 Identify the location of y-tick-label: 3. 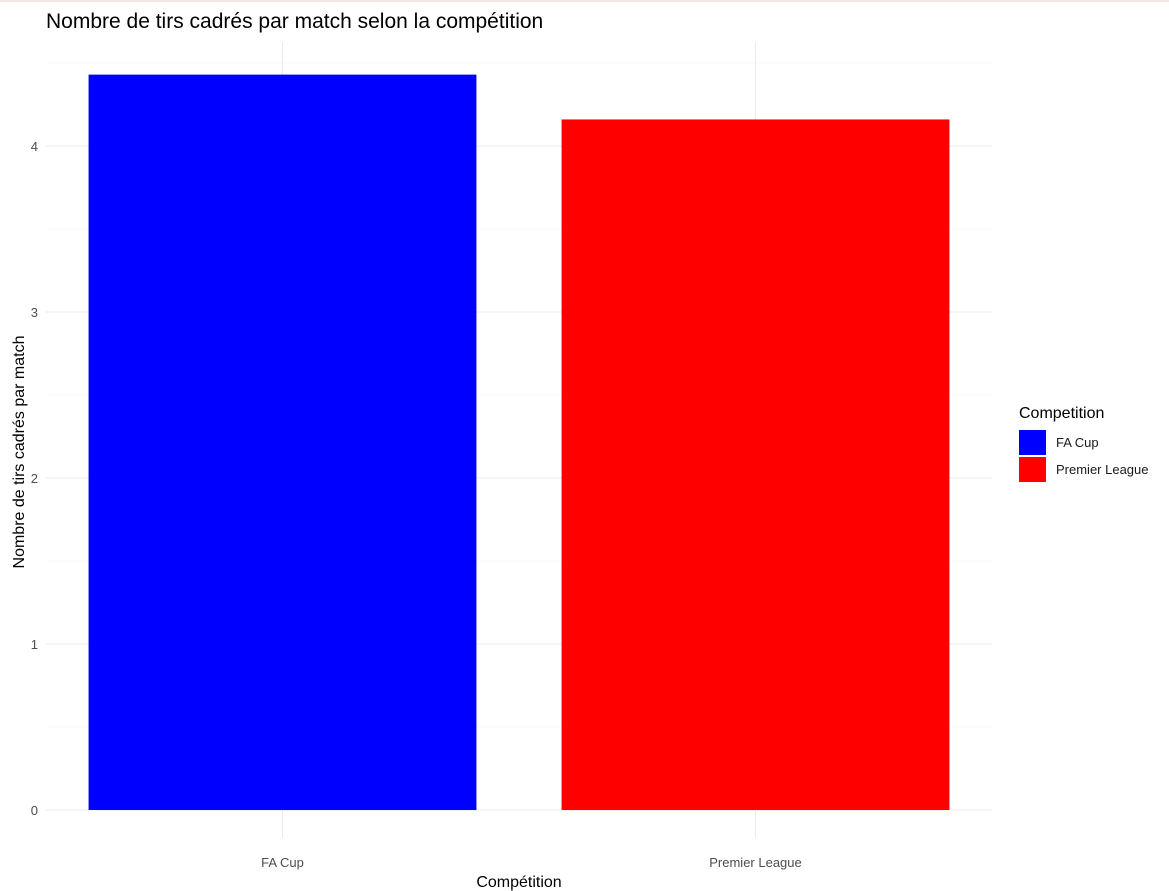
(34, 312).